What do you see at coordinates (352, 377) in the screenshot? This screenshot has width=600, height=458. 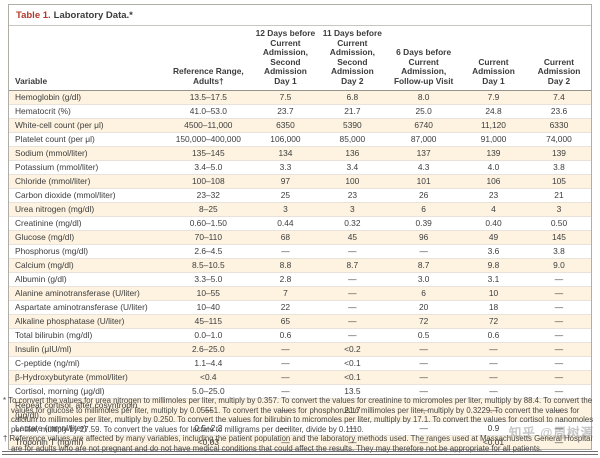 I see `value-cell: <0.1` at bounding box center [352, 377].